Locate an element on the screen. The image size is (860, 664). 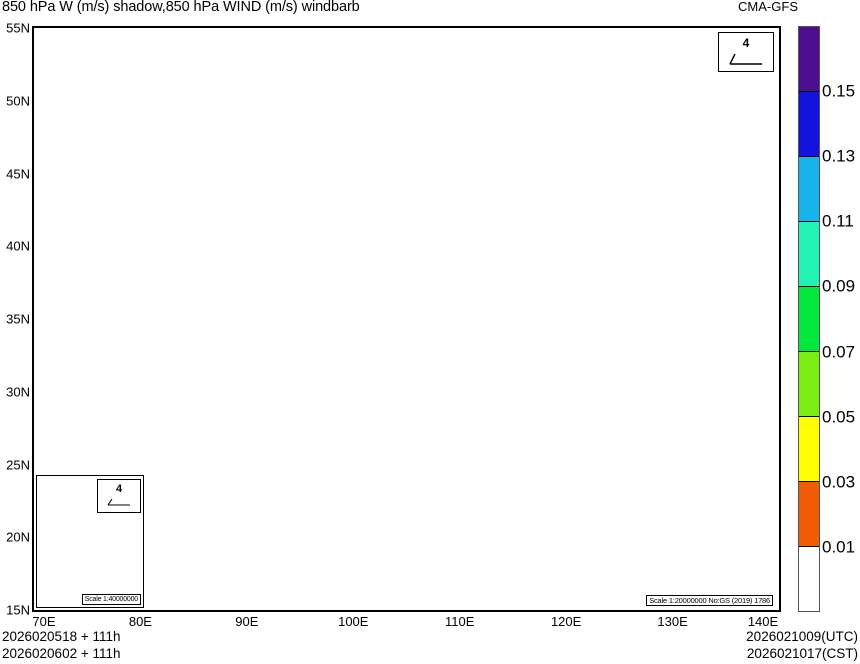
longitude-axis: 70E 80E 90E 100E 110E 120E 130E 140E is located at coordinates (406, 623).